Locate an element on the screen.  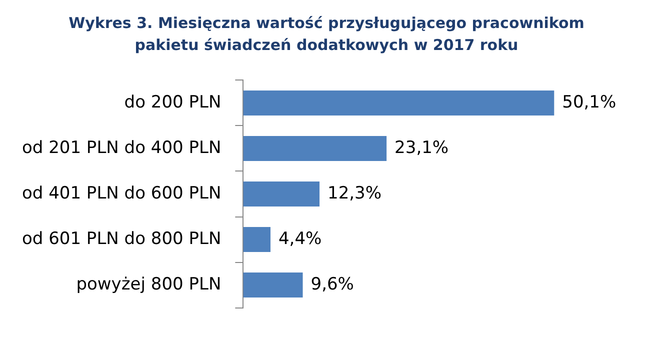
data-label: 50,1% is located at coordinates (589, 102).